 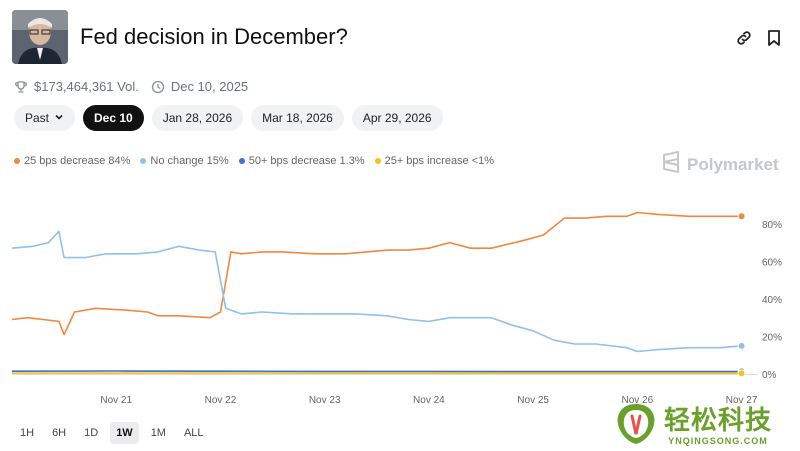 I want to click on y-tick-label: 80%, so click(x=772, y=225).